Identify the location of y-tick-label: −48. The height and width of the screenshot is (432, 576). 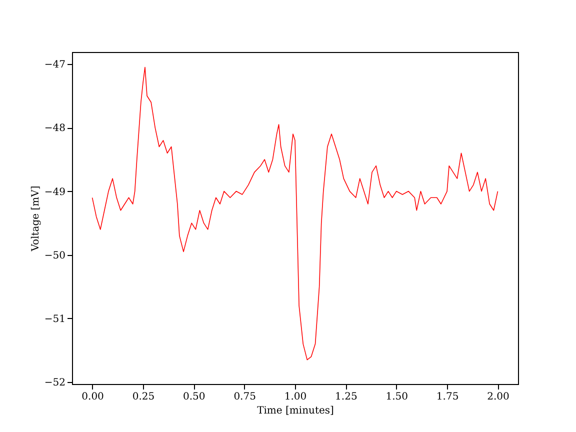
(55, 128).